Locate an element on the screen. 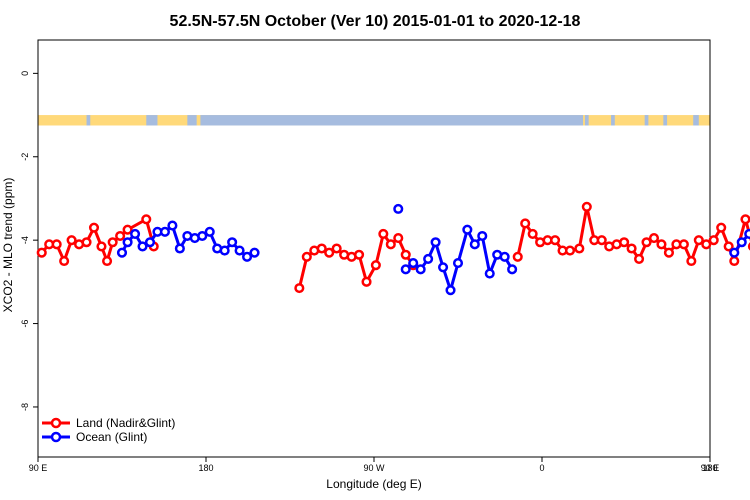 This screenshot has height=500, width=750. y-tick-label: -2 is located at coordinates (25, 157).